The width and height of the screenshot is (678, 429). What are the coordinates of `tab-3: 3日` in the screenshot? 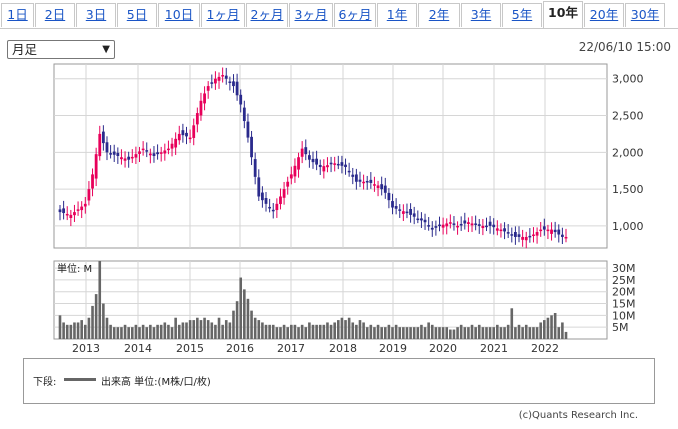 It's located at (96, 15).